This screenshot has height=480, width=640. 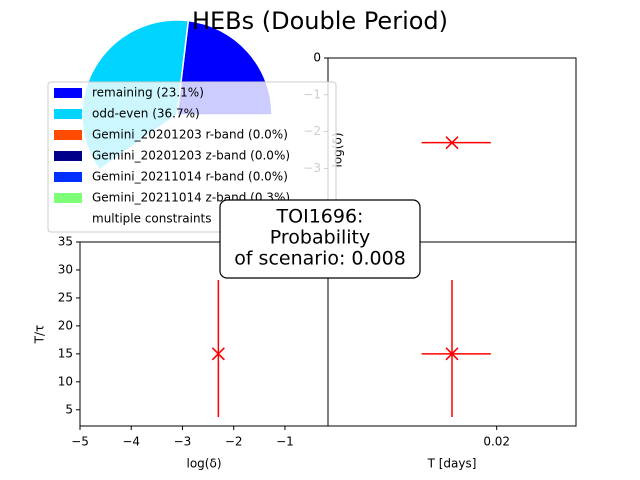 What do you see at coordinates (146, 114) in the screenshot?
I see `legend-label: odd-even (36.7%)` at bounding box center [146, 114].